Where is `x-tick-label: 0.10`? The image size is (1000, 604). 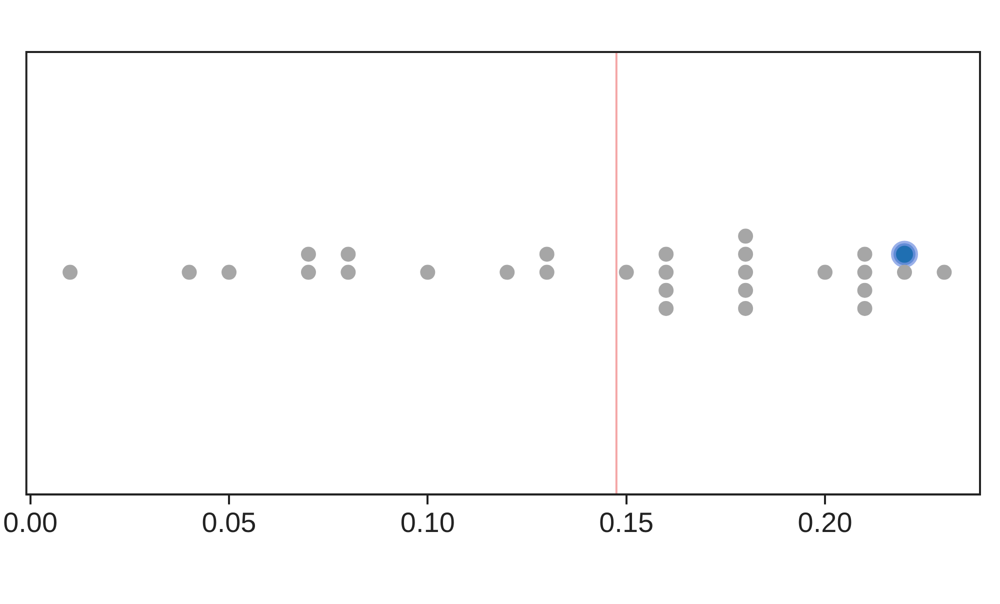
x-tick-label: 0.10 is located at coordinates (427, 522).